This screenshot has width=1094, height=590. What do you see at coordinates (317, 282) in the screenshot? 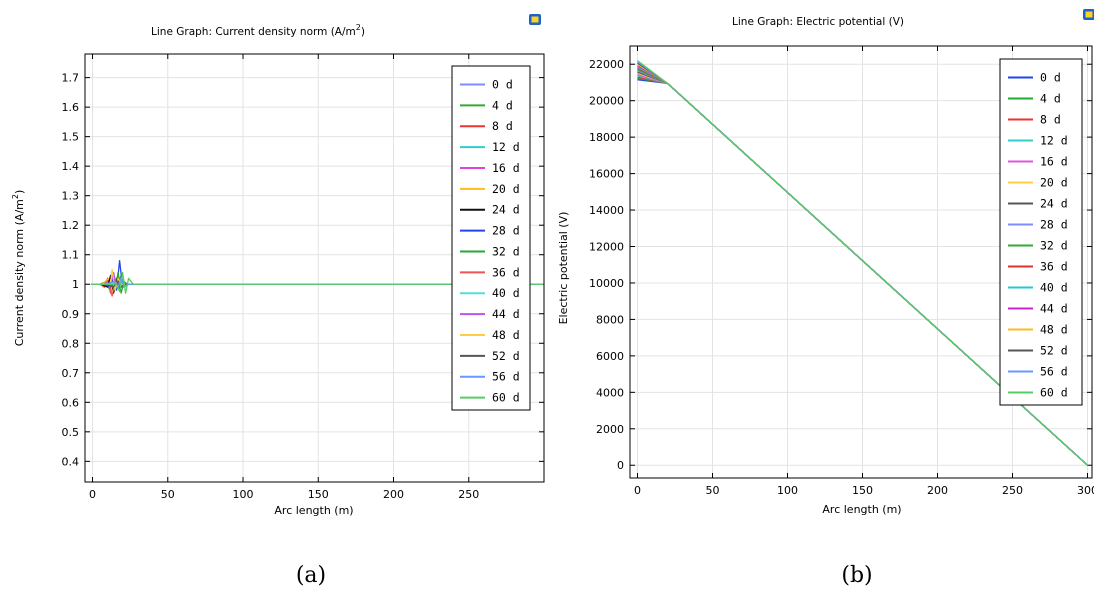
I see `chart-a-series-line` at bounding box center [317, 282].